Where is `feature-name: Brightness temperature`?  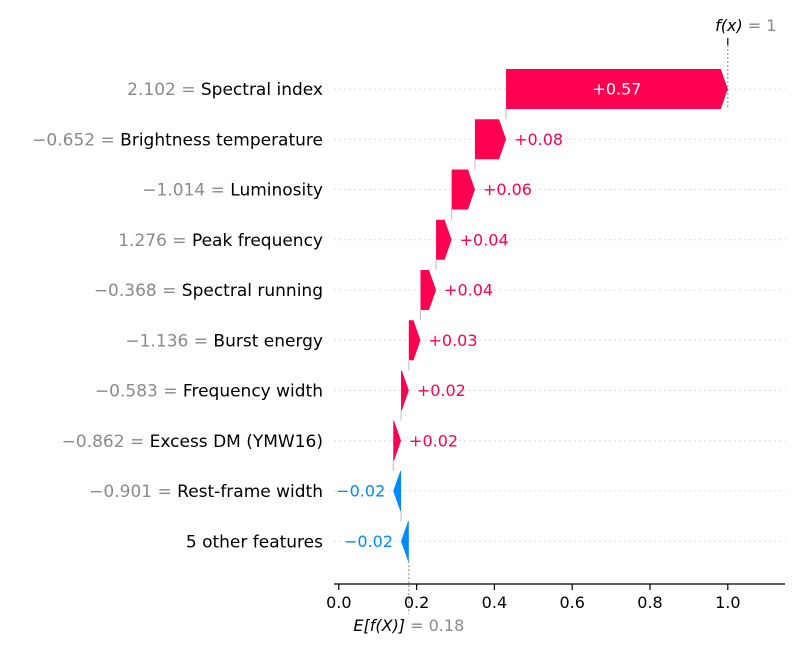
feature-name: Brightness temperature is located at coordinates (221, 140).